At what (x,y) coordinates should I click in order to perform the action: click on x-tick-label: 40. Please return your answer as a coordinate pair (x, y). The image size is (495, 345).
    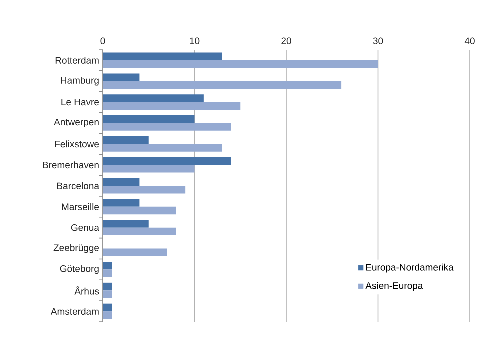
    Looking at the image, I should click on (469, 41).